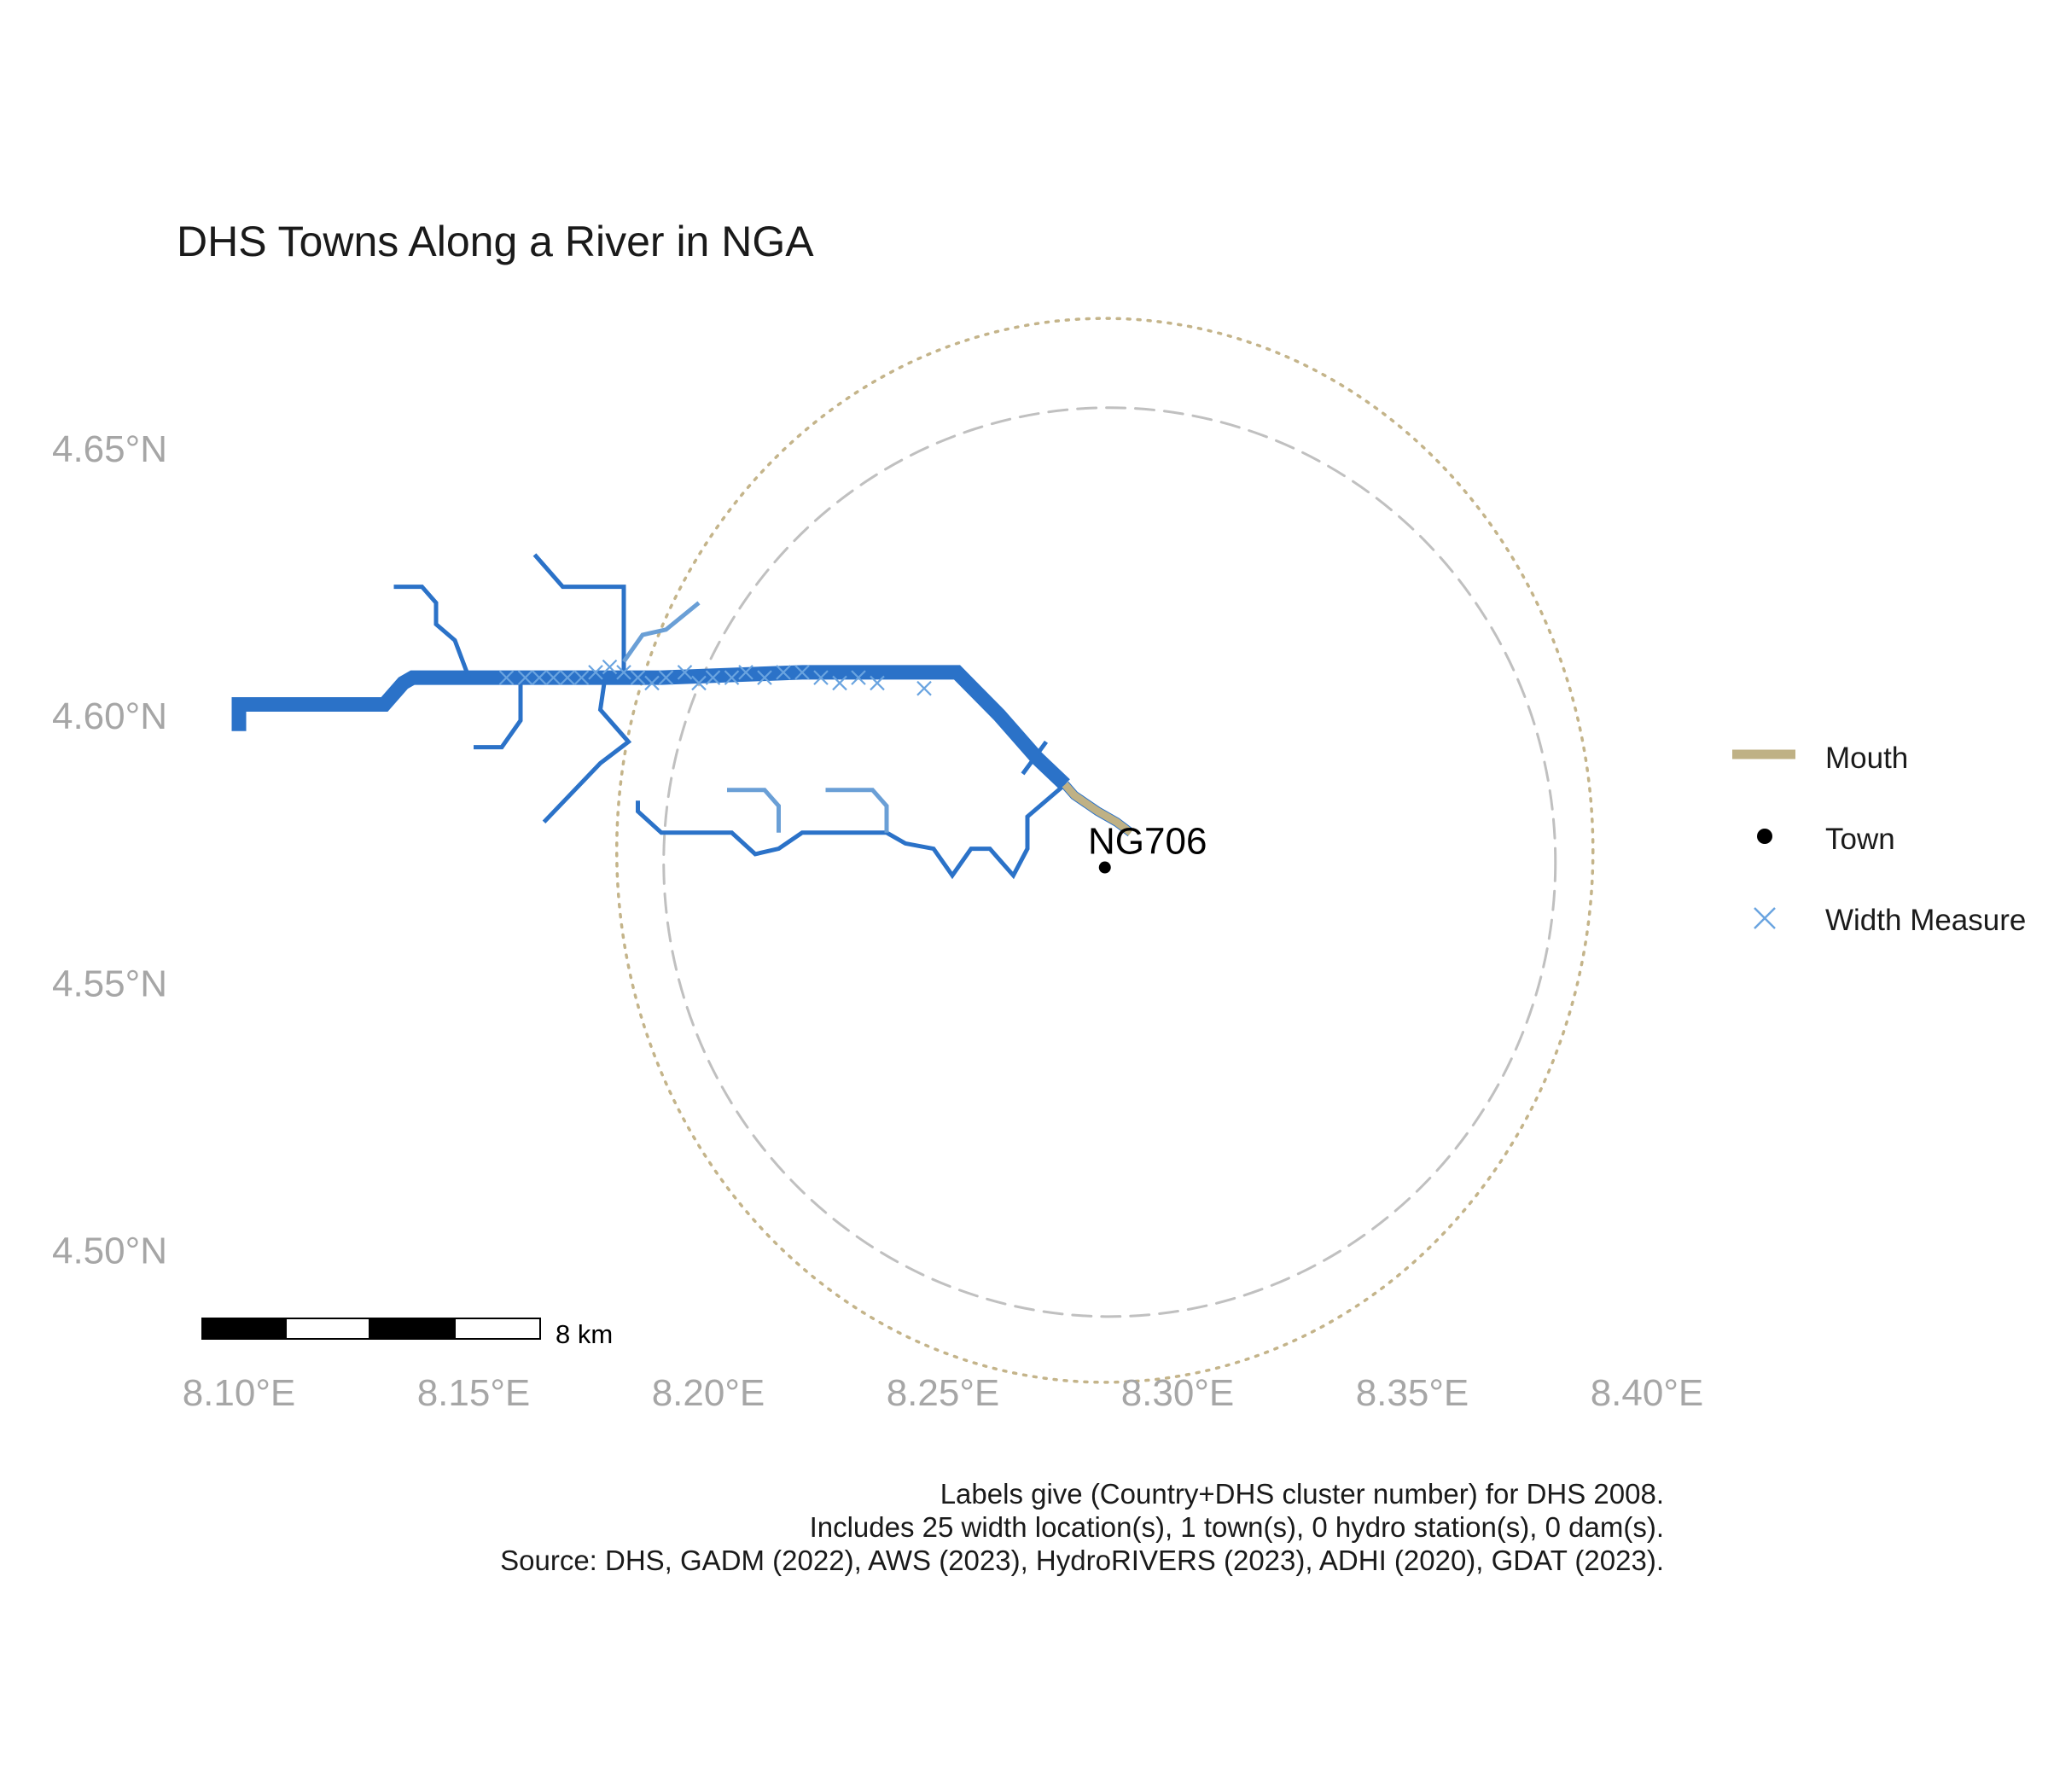 The image size is (2048, 1792). I want to click on legend: Mouth Town Width Measure, so click(1879, 839).